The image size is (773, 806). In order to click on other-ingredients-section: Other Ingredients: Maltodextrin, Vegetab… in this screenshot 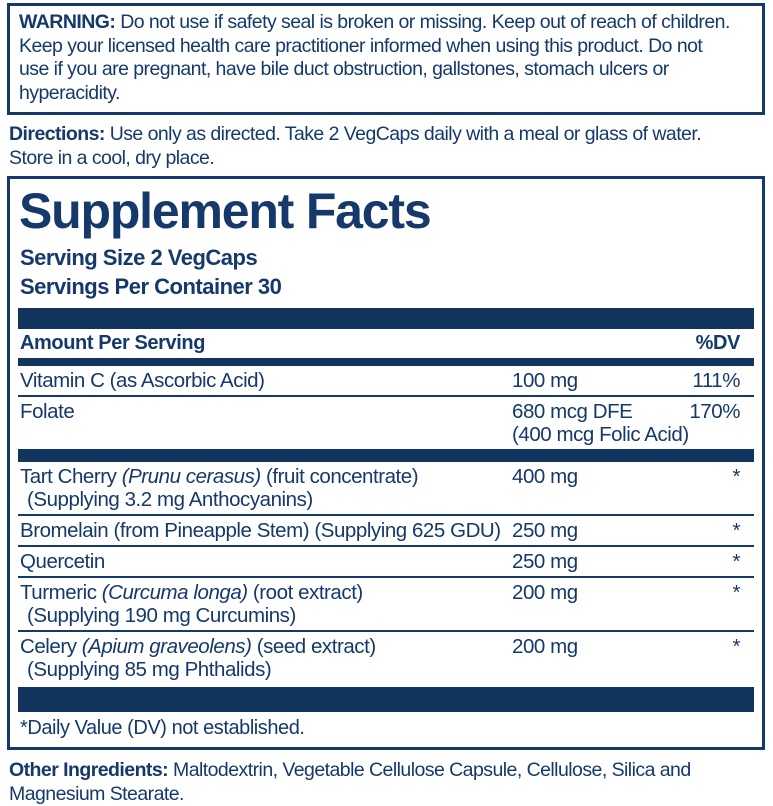, I will do `click(387, 782)`.